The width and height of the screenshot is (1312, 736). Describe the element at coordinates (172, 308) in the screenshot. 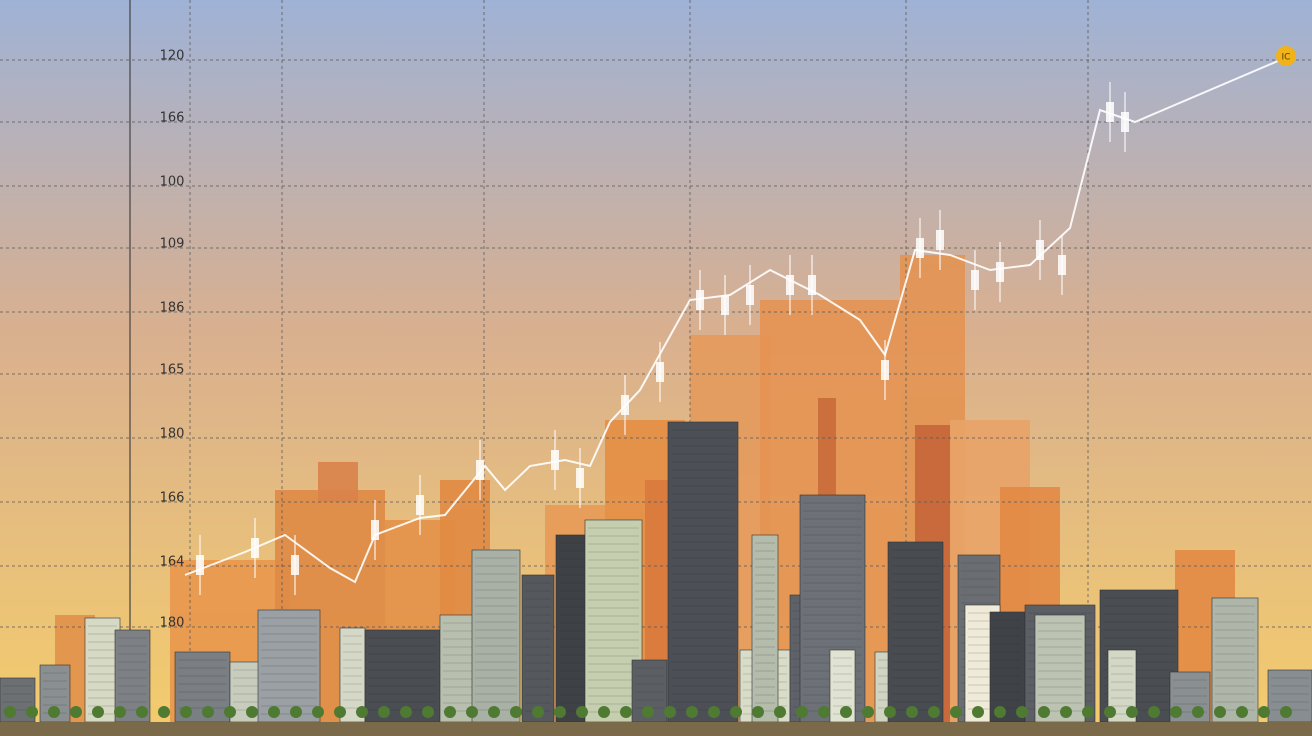

I see `axis-label: 186` at that location.